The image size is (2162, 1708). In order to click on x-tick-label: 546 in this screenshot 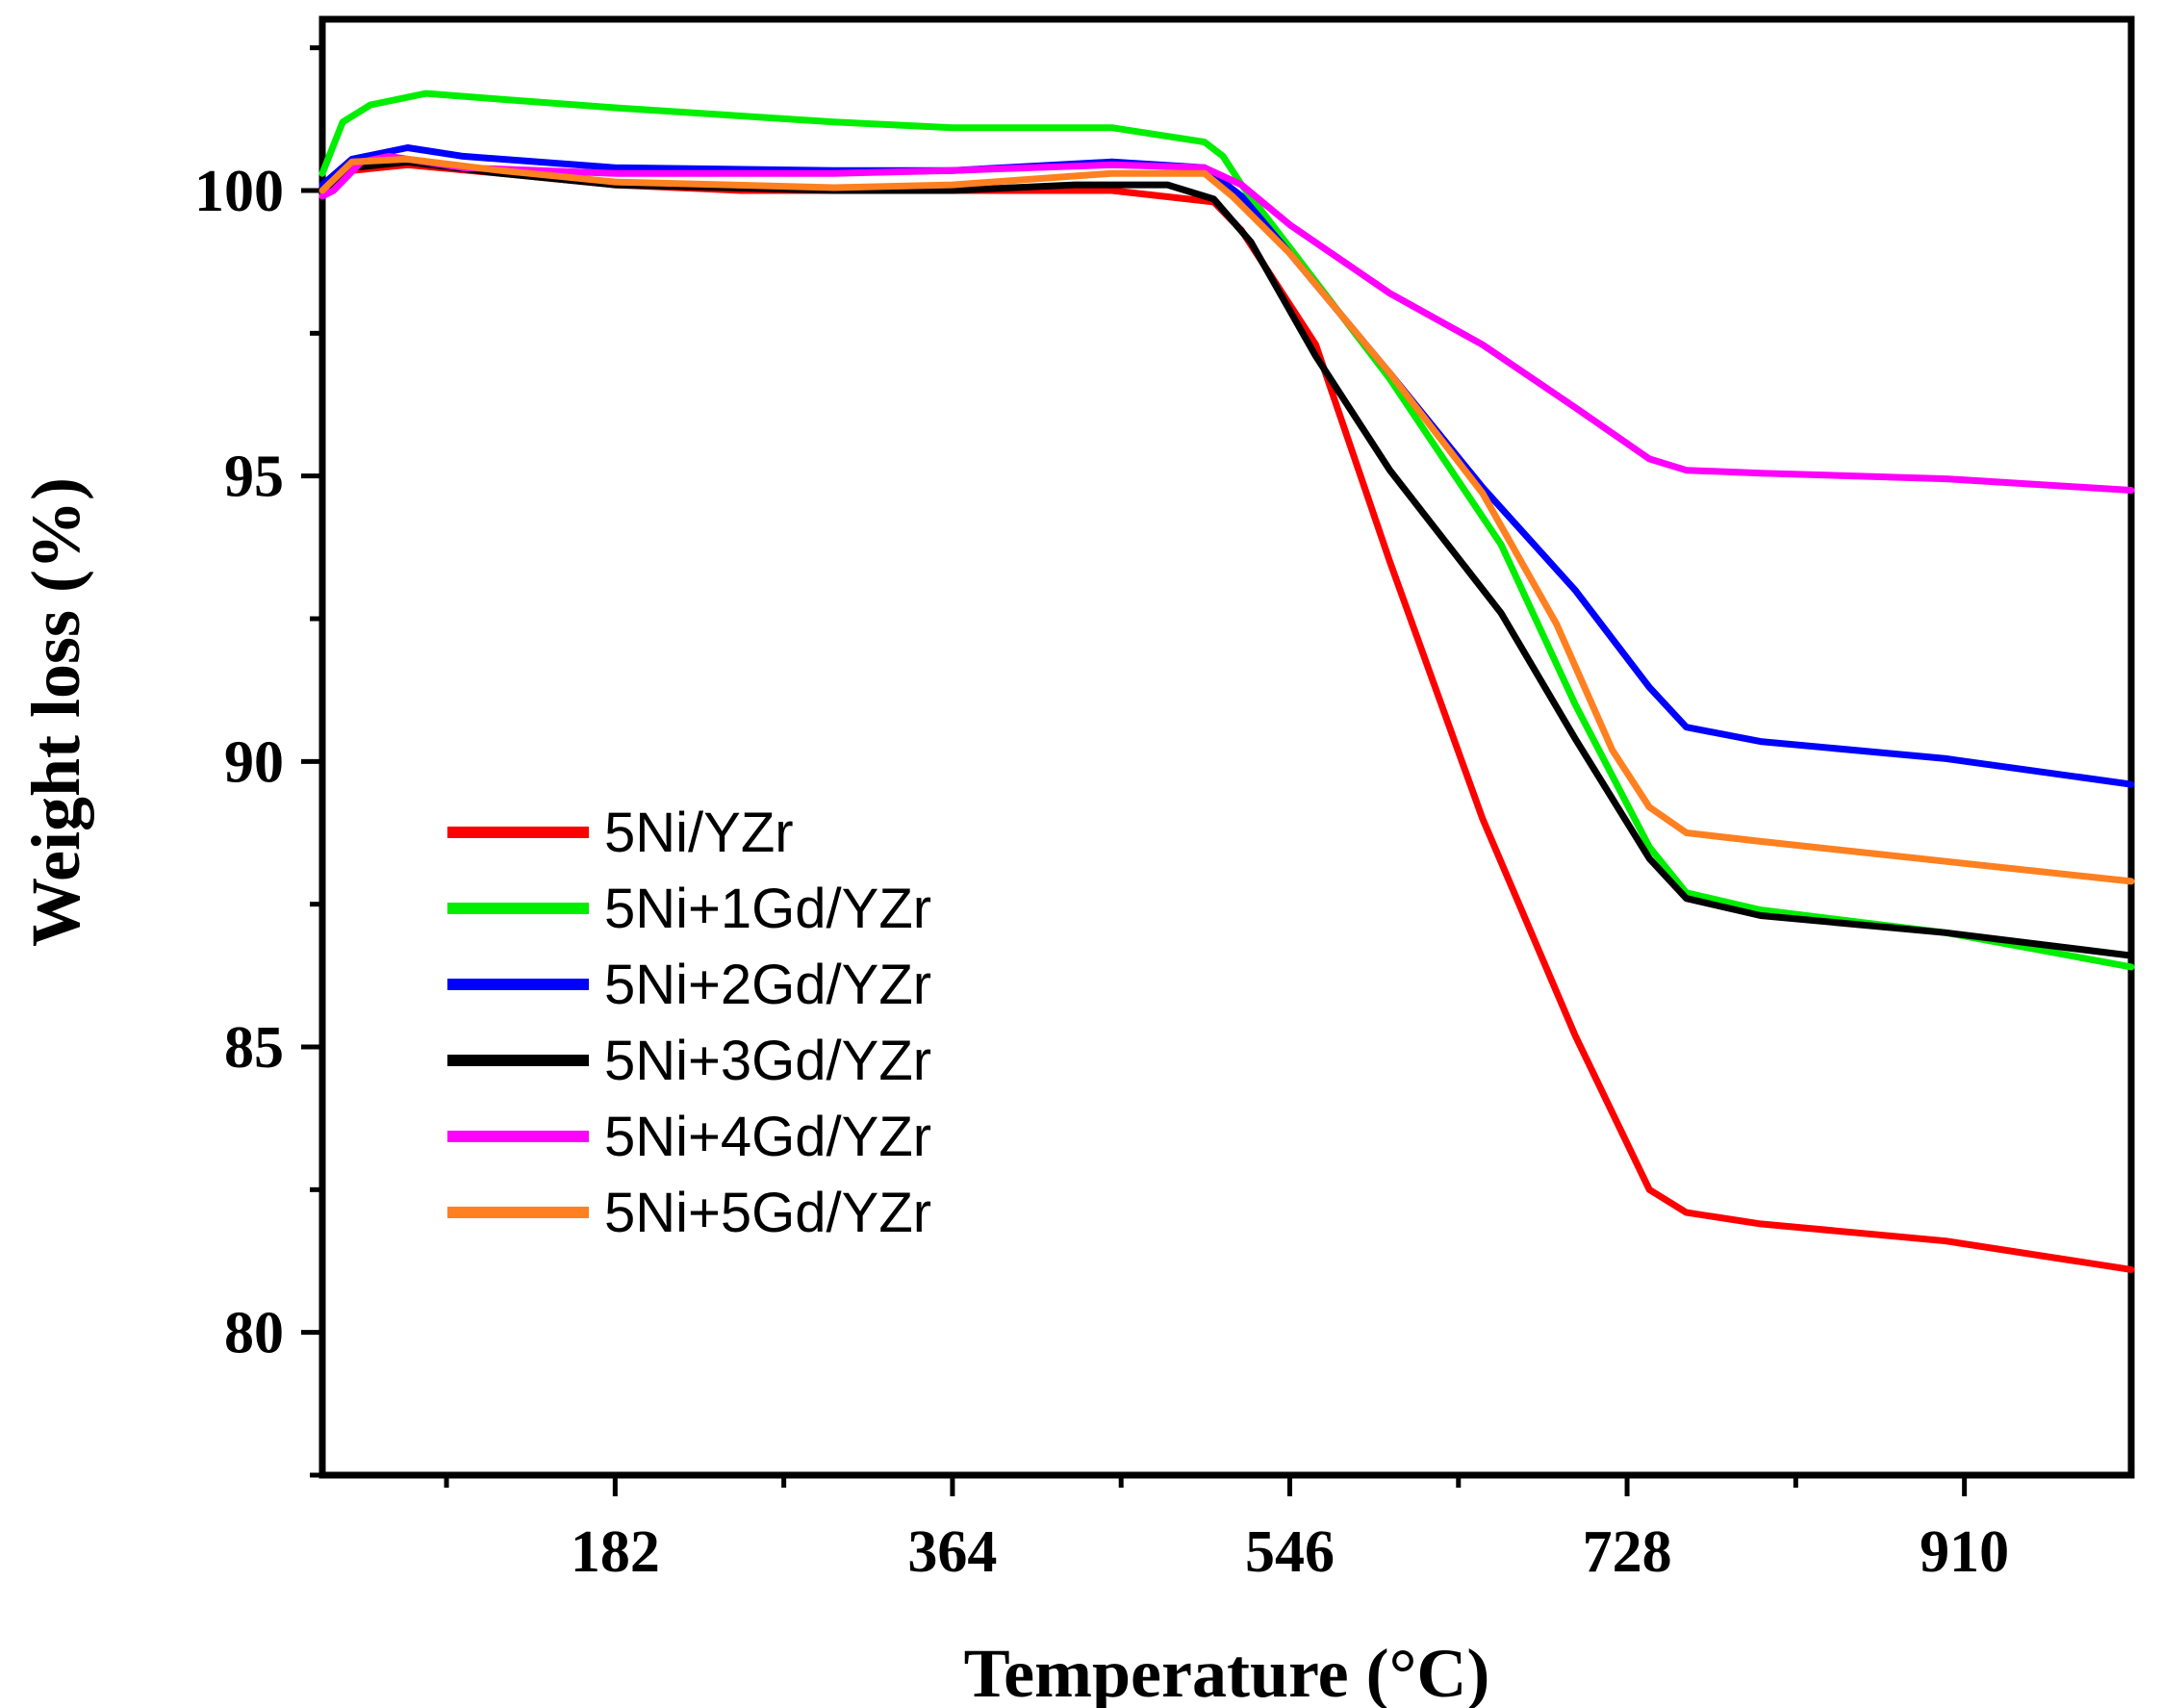, I will do `click(1290, 1552)`.